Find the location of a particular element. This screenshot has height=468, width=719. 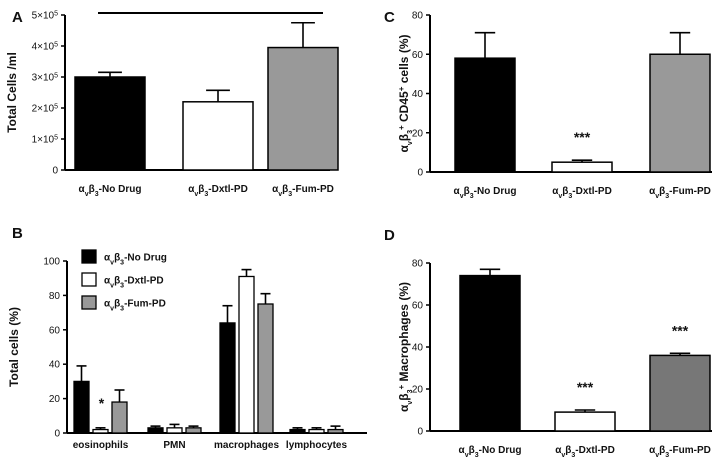

x-category-label: eosinophils is located at coordinates (101, 445).